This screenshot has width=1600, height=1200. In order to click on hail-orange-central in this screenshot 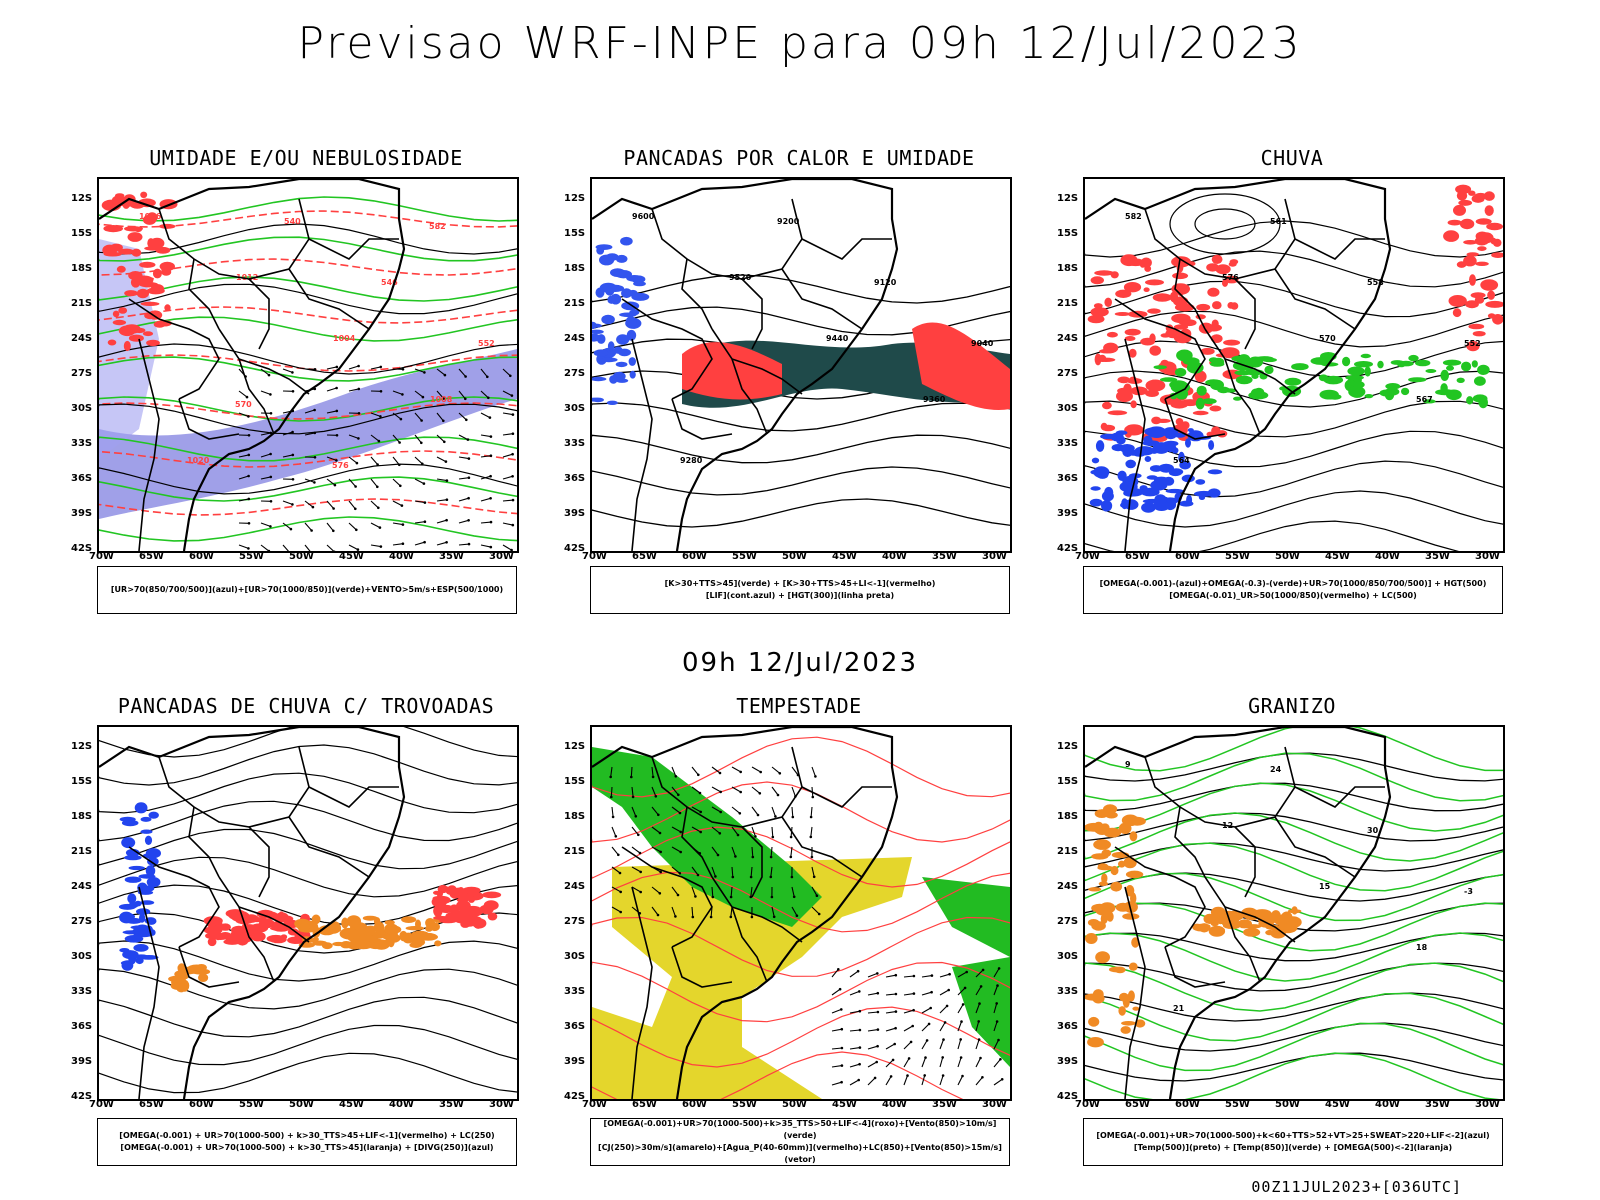, I will do `click(1247, 922)`.